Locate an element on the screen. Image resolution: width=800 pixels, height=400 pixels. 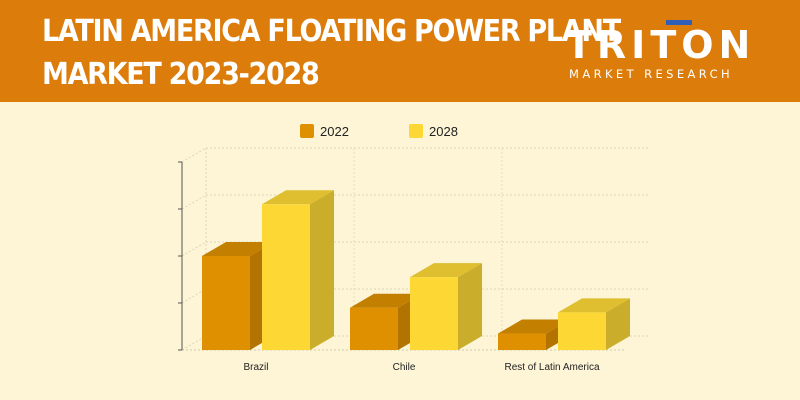
logo-wordmark: TRITON is located at coordinates (661, 45).